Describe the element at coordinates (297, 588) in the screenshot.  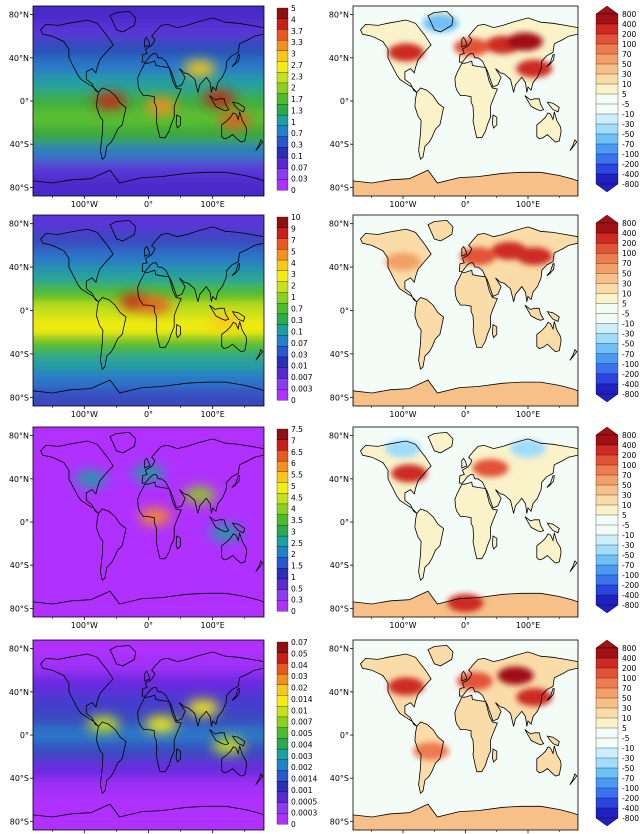
I see `colorbar-label: 0.5` at that location.